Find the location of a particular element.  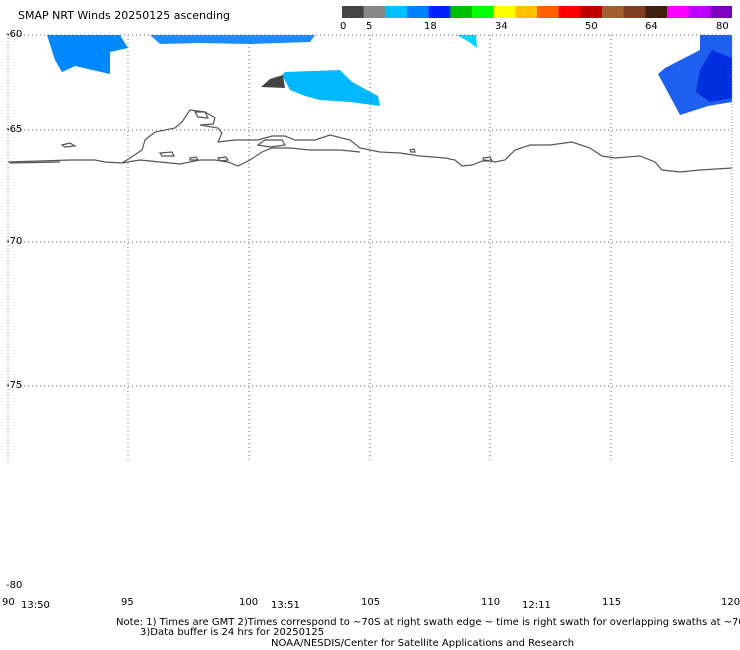

lon-label-110: 110 is located at coordinates (491, 602).